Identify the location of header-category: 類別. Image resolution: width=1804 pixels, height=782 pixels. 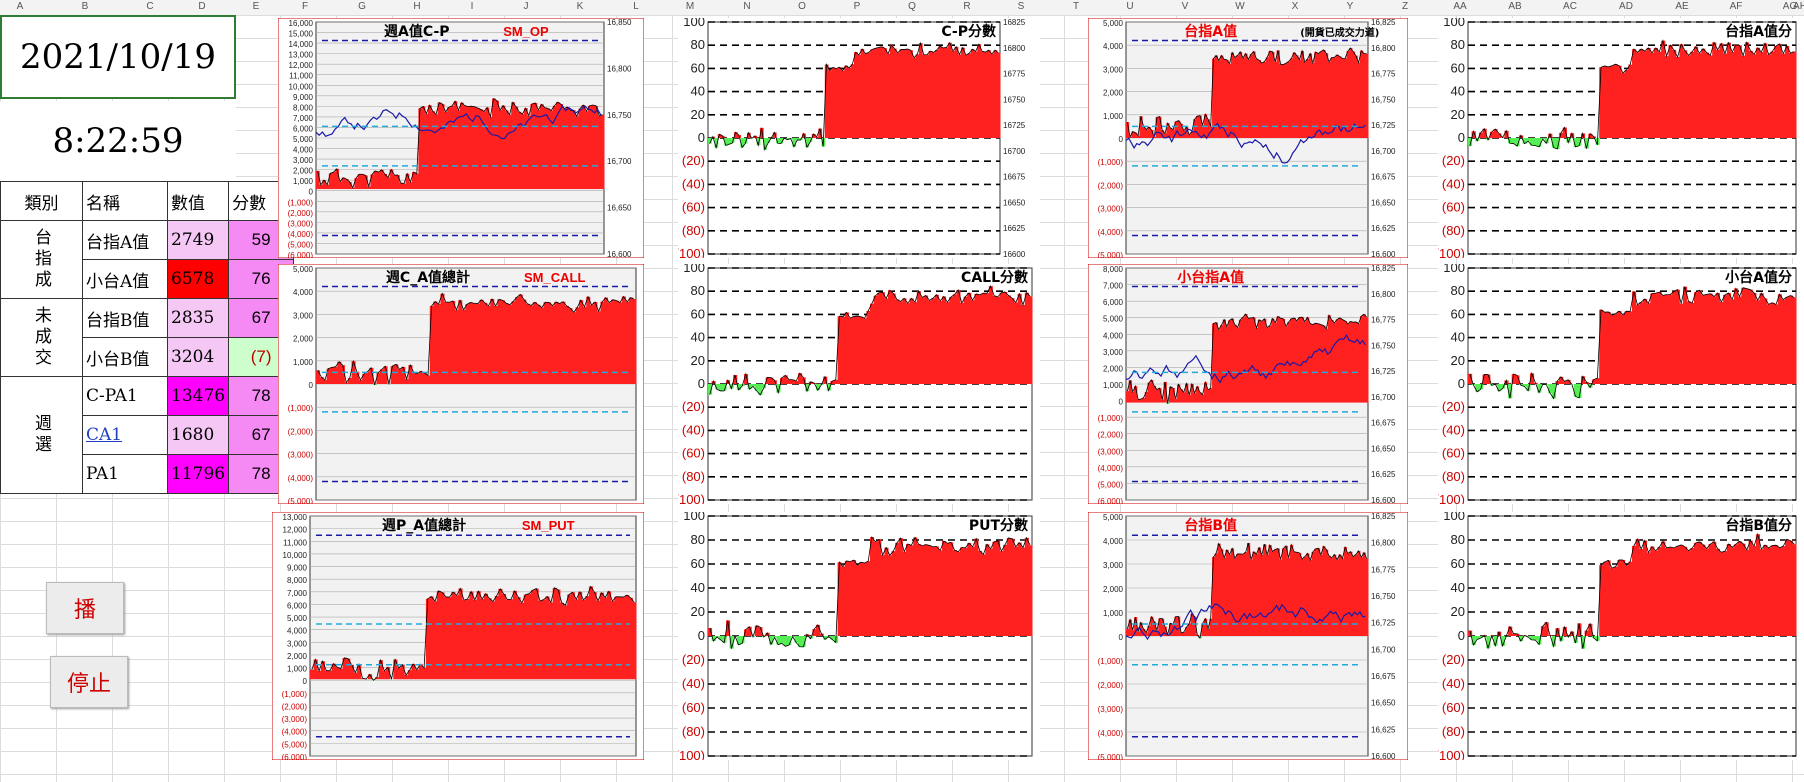
(41, 201).